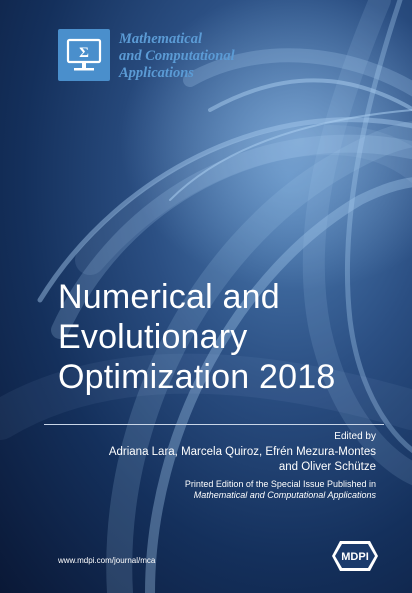  What do you see at coordinates (214, 424) in the screenshot?
I see `divider-line` at bounding box center [214, 424].